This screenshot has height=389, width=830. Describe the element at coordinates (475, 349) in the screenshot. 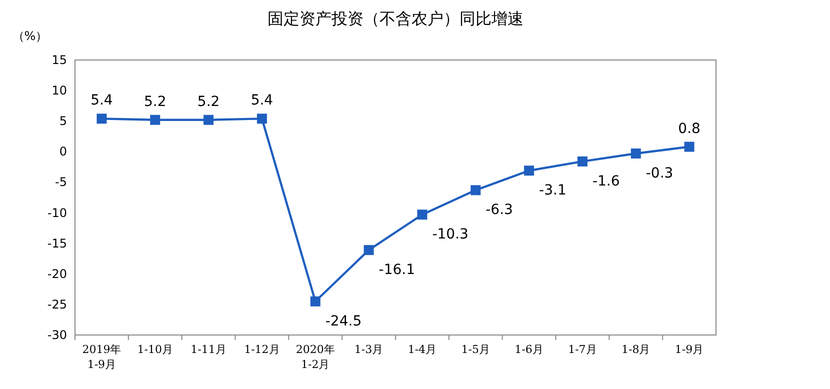

I see `x-tick-label: 1-5月` at that location.